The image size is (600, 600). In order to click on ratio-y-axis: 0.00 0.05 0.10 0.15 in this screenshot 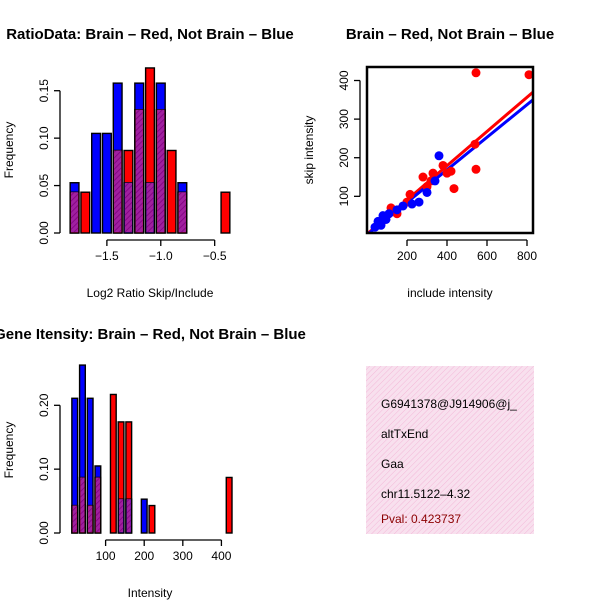, I will do `click(49, 162)`.